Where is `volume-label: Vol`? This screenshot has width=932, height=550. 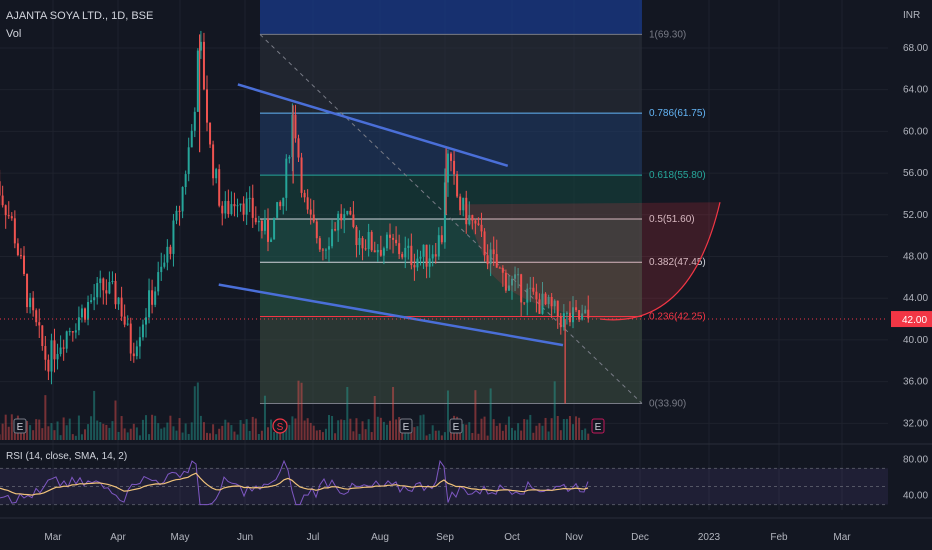
volume-label: Vol is located at coordinates (14, 34).